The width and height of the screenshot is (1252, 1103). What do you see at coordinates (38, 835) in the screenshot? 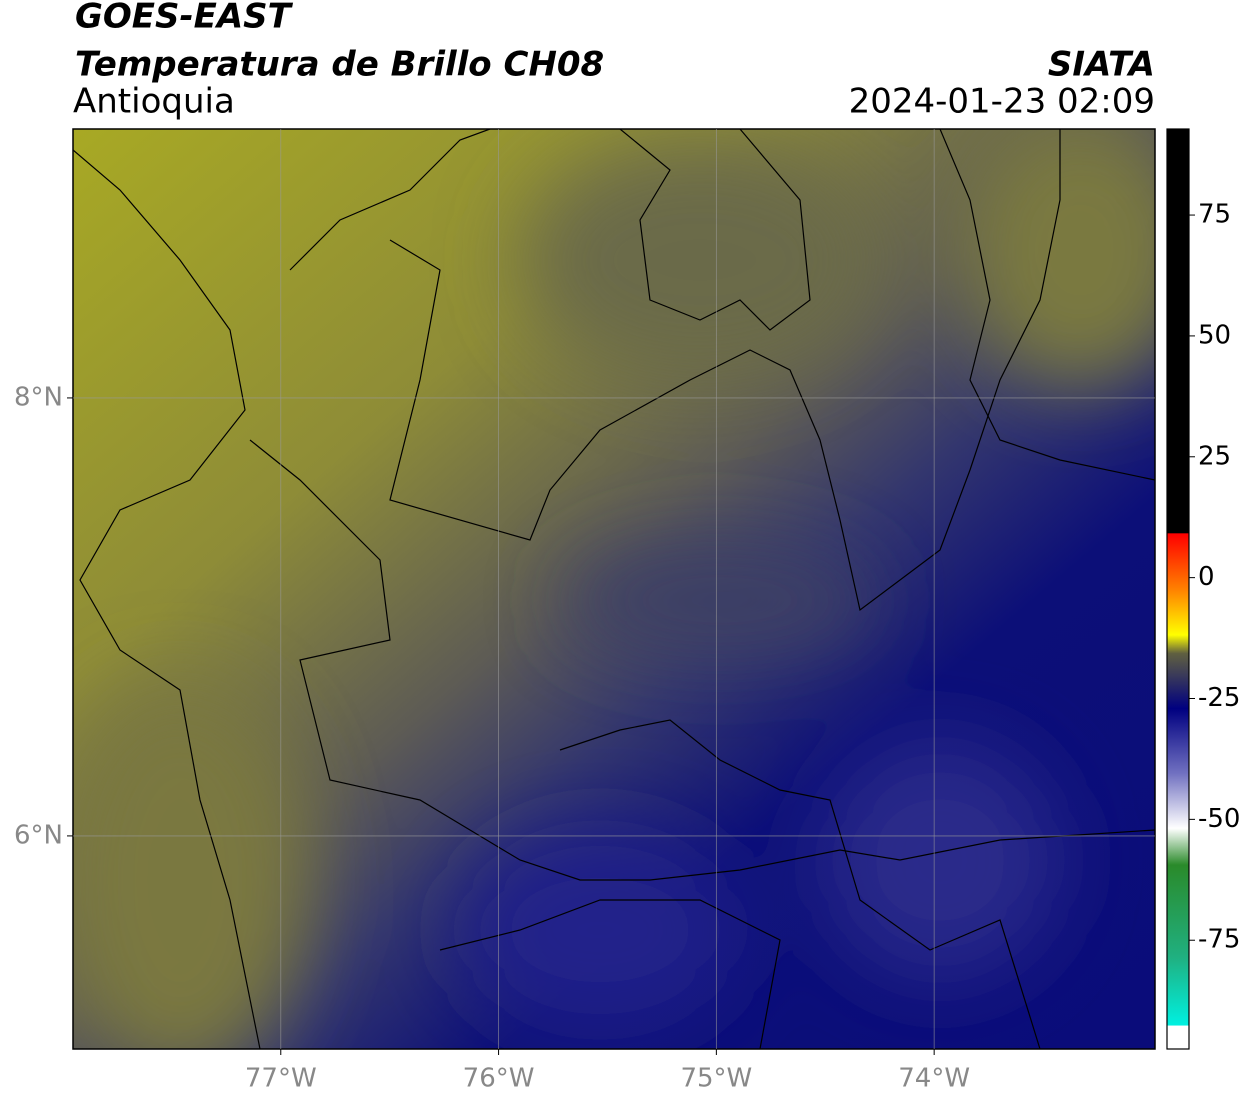
I see `y-tick-label: 6°N` at bounding box center [38, 835].